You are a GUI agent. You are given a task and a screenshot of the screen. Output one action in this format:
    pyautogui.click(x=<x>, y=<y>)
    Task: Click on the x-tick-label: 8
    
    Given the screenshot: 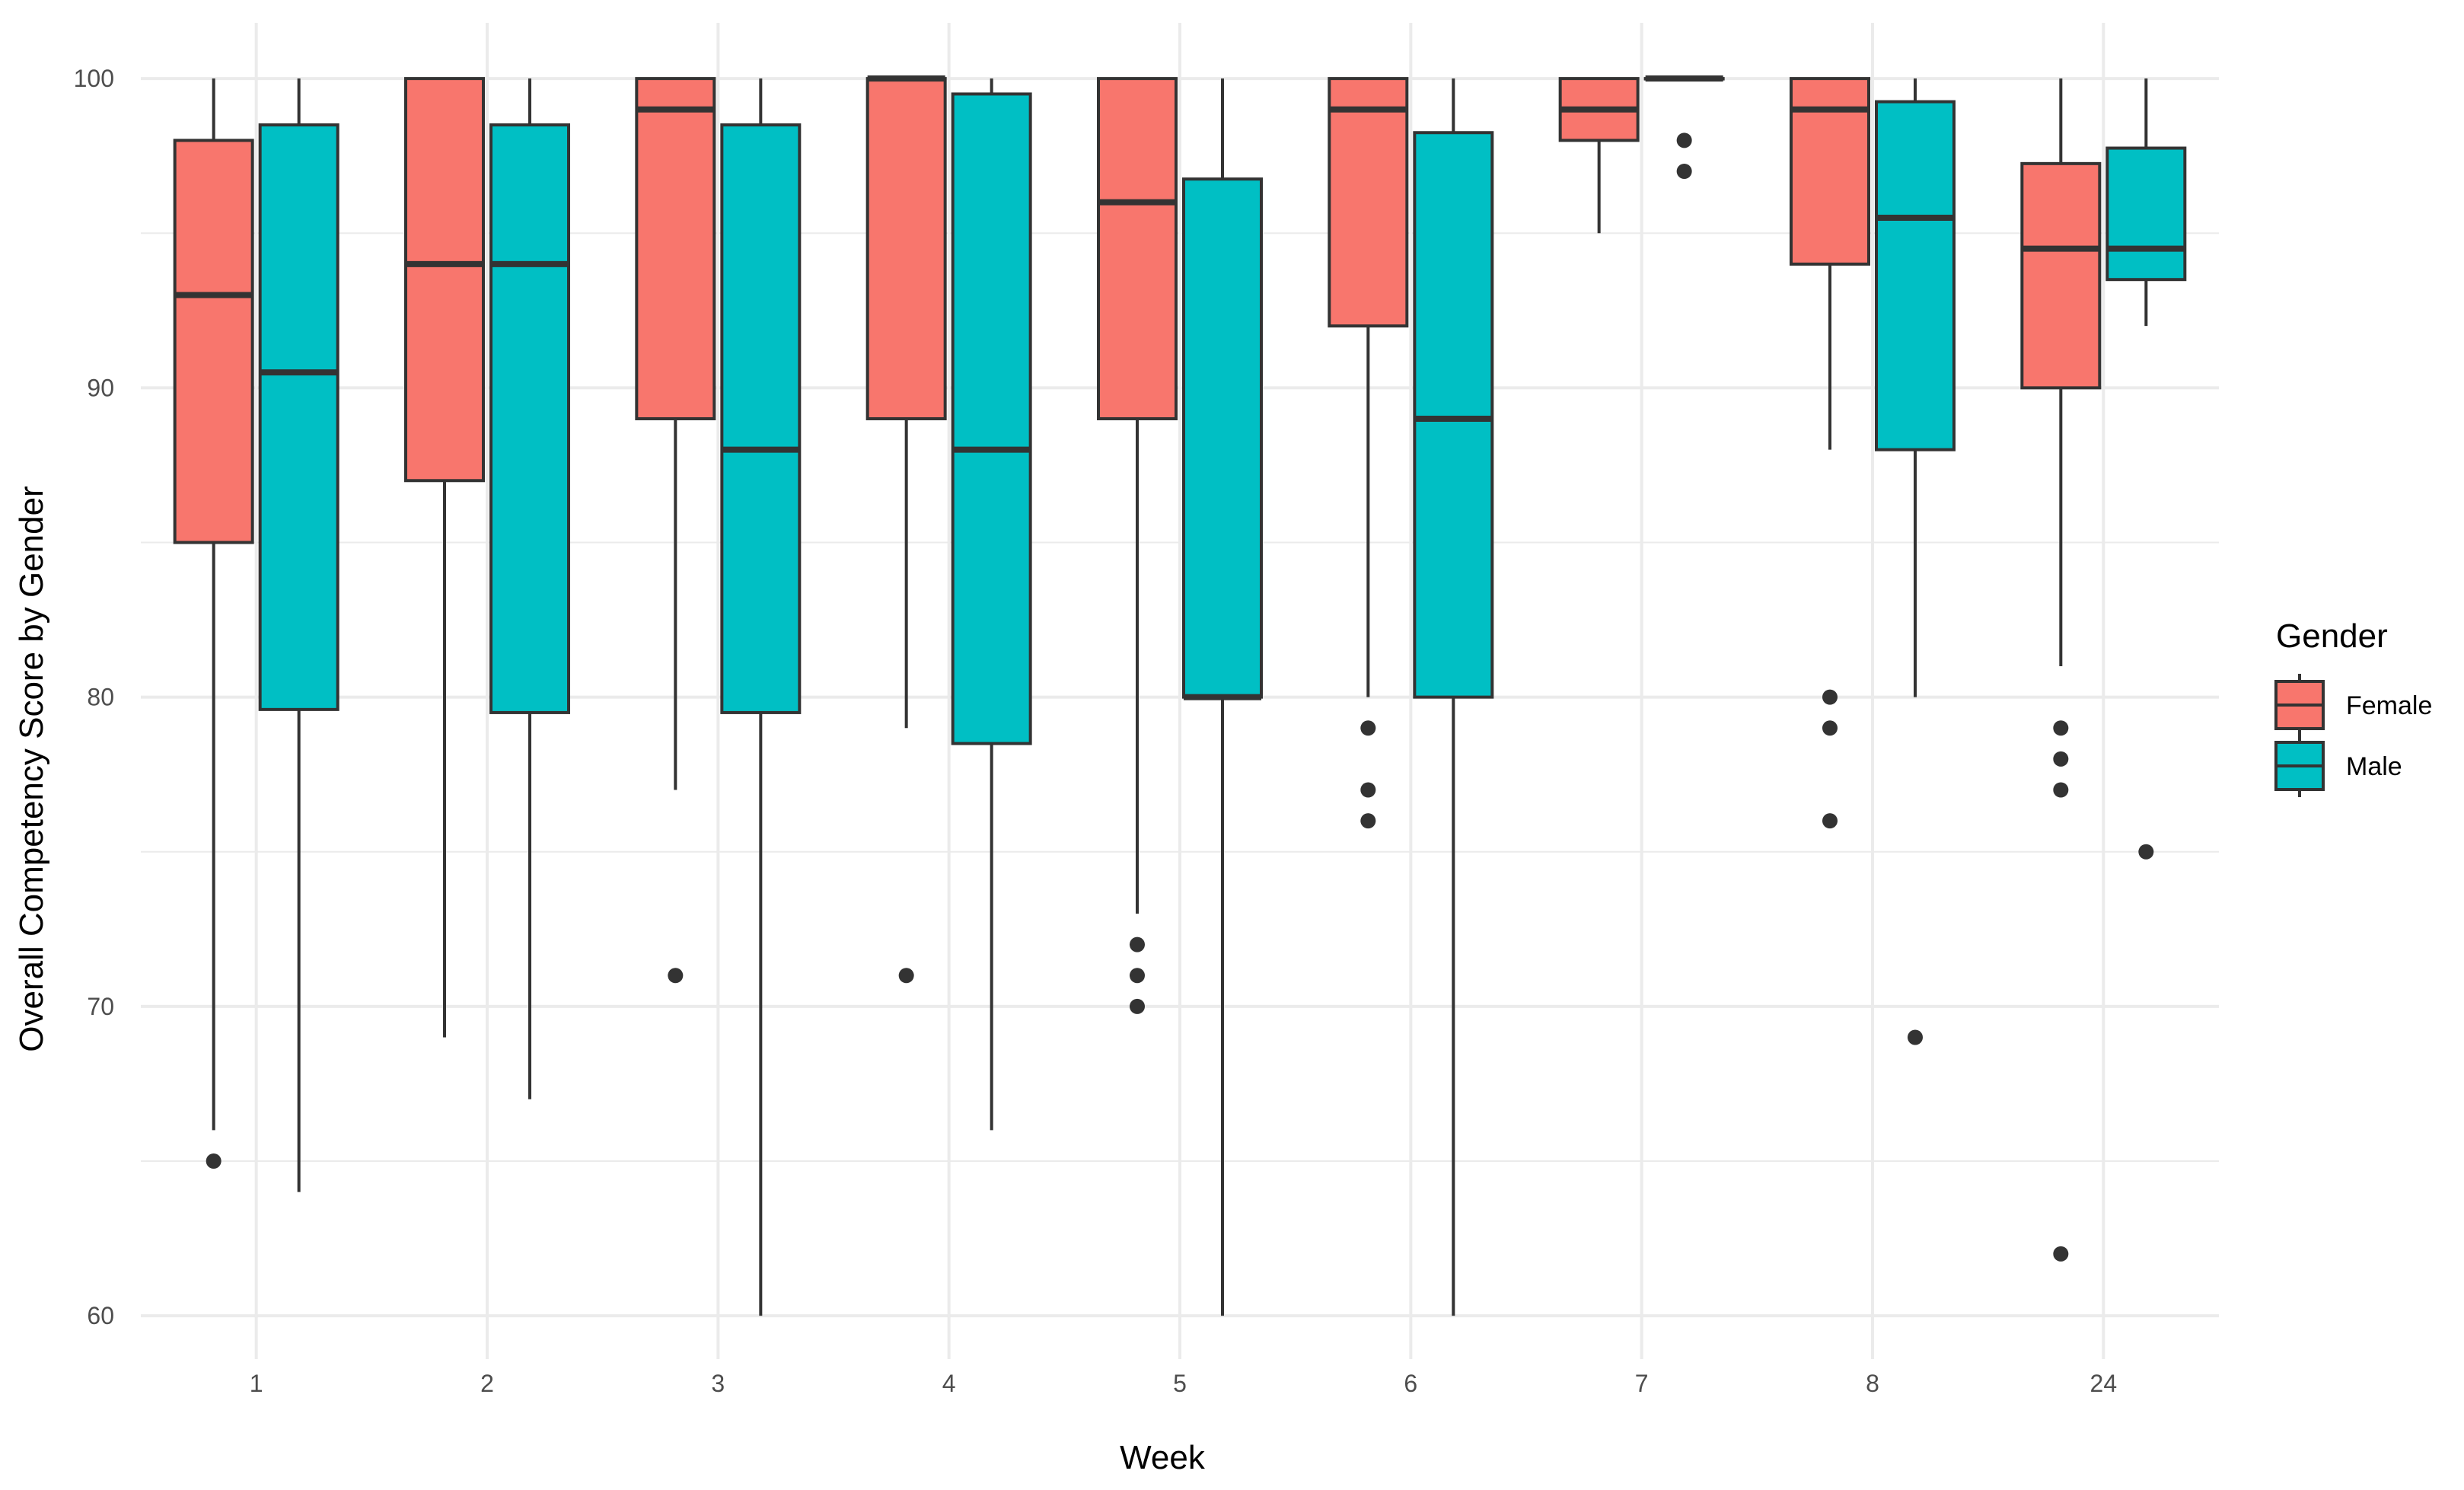 What is the action you would take?
    pyautogui.click(x=1872, y=1383)
    